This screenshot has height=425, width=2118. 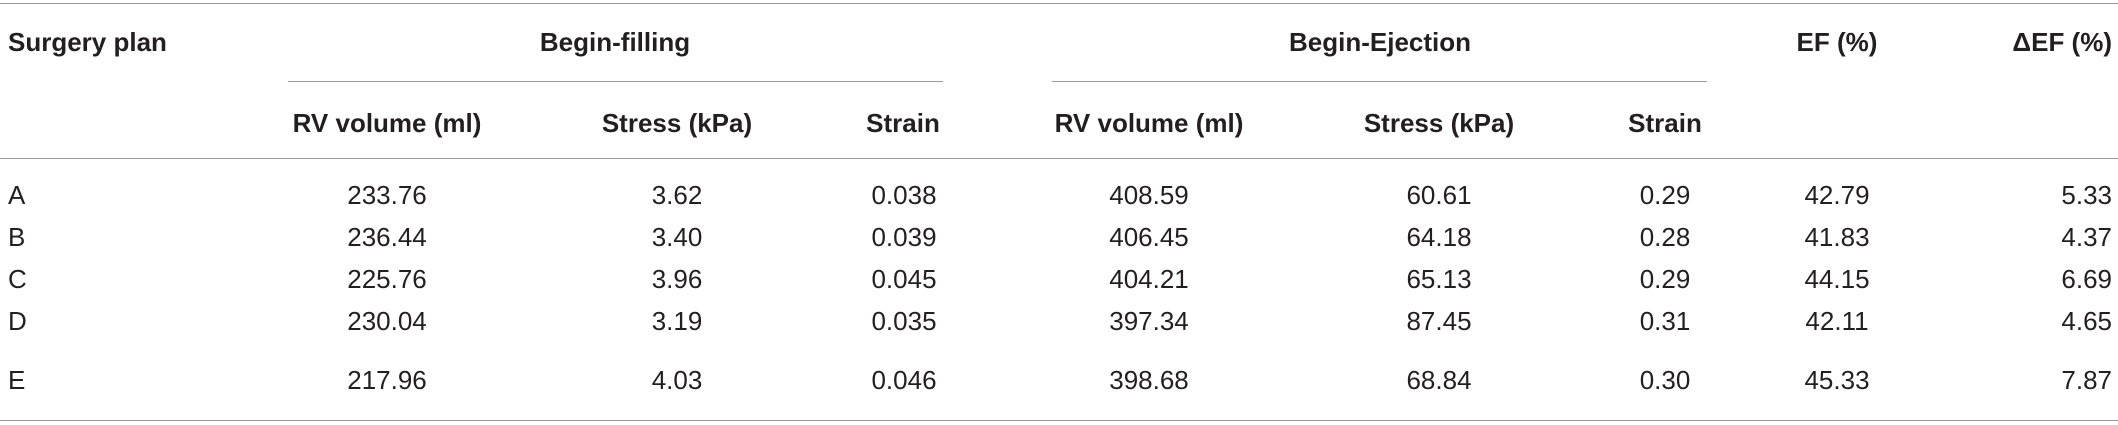 What do you see at coordinates (17, 321) in the screenshot?
I see `row-d-plan: D` at bounding box center [17, 321].